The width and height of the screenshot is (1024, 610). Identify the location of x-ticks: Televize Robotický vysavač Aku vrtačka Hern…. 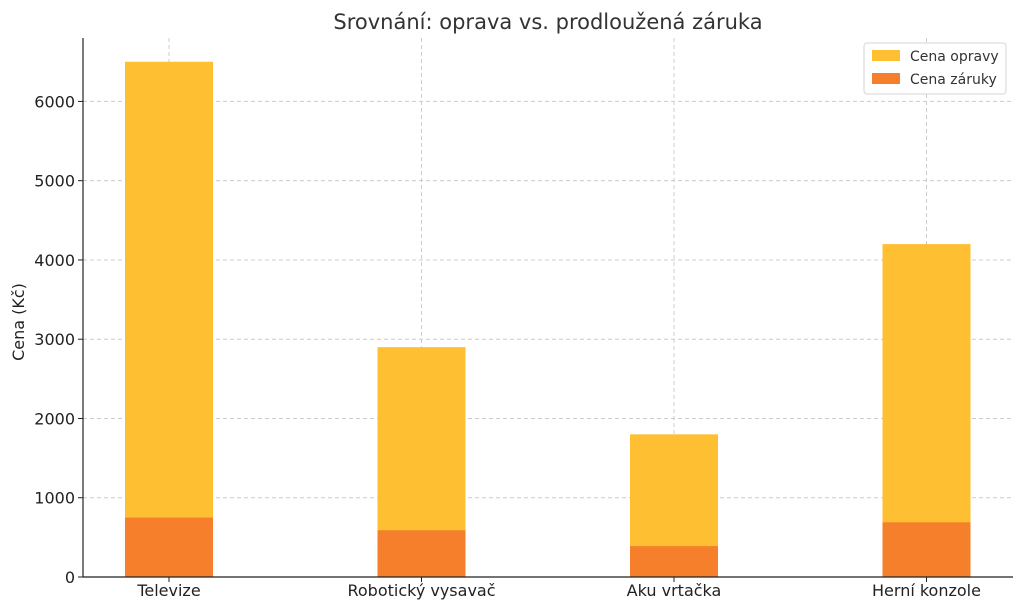
(558, 588).